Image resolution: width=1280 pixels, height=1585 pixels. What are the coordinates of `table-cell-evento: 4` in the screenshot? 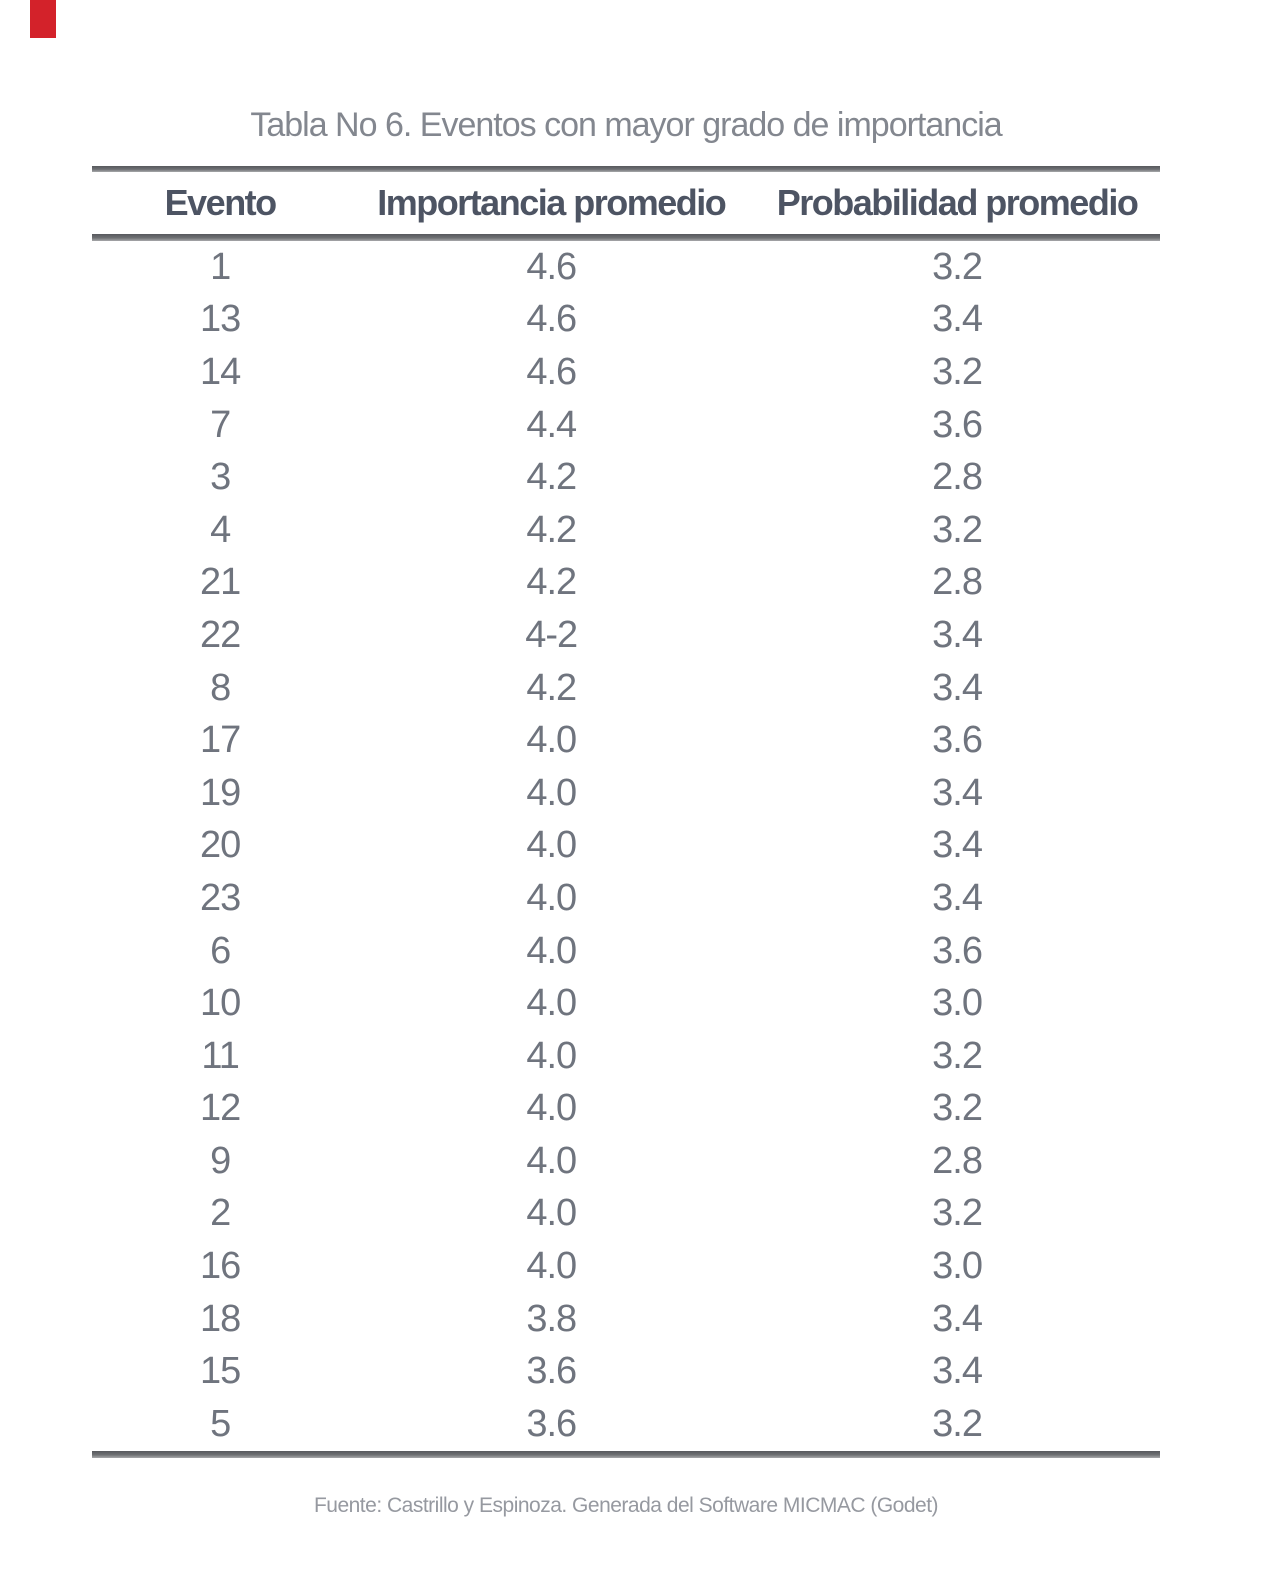 It's located at (220, 529).